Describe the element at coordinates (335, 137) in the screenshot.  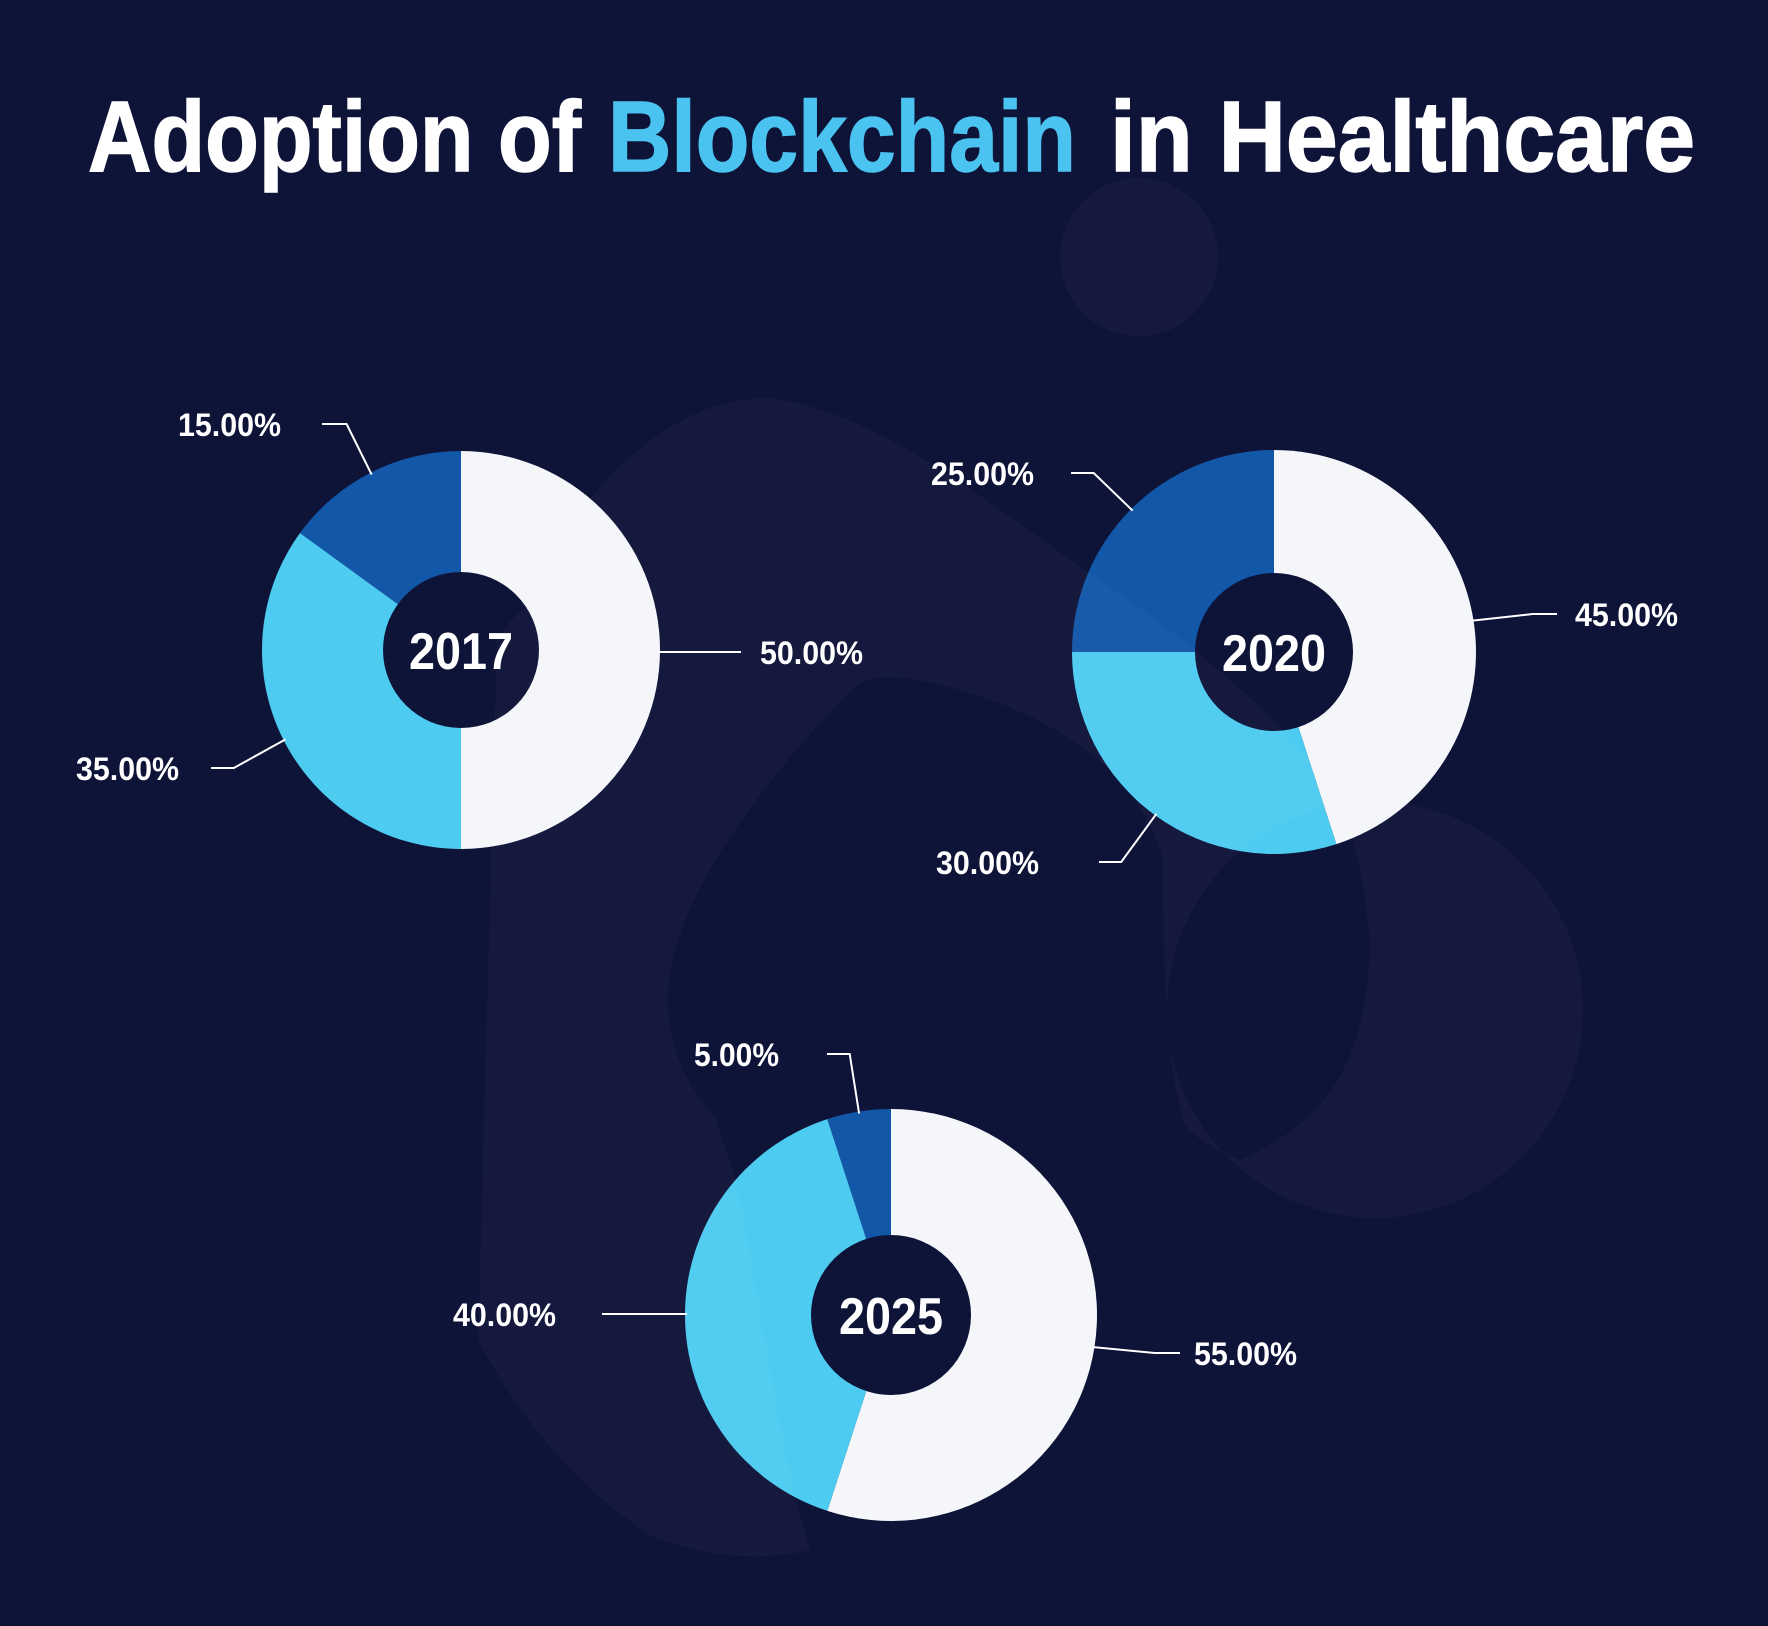
I see `svg-text: Adoption of` at that location.